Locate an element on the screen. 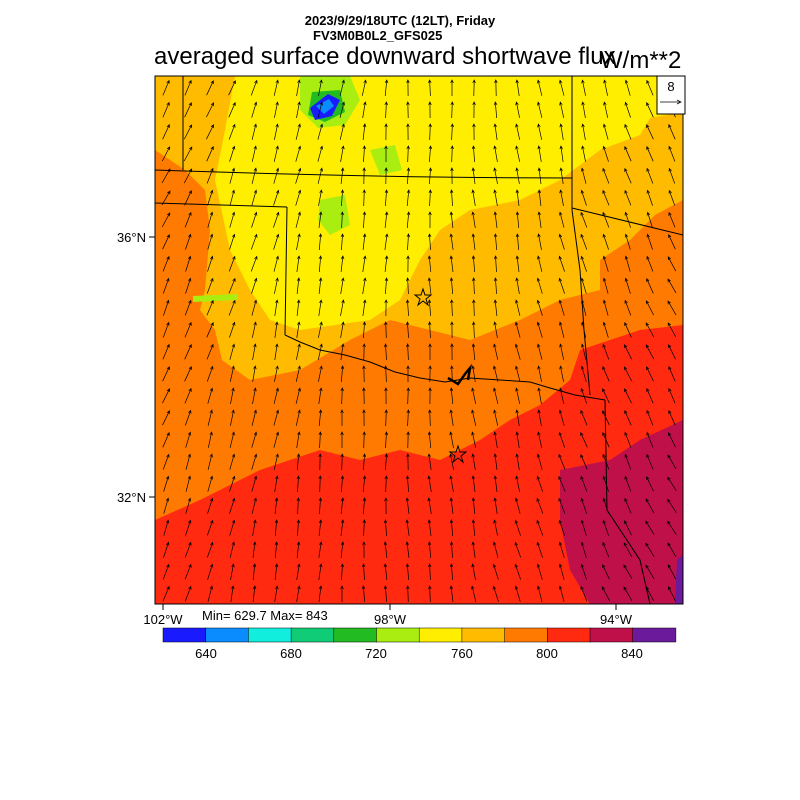 The image size is (800, 800). field-lime-west is located at coordinates (215, 298).